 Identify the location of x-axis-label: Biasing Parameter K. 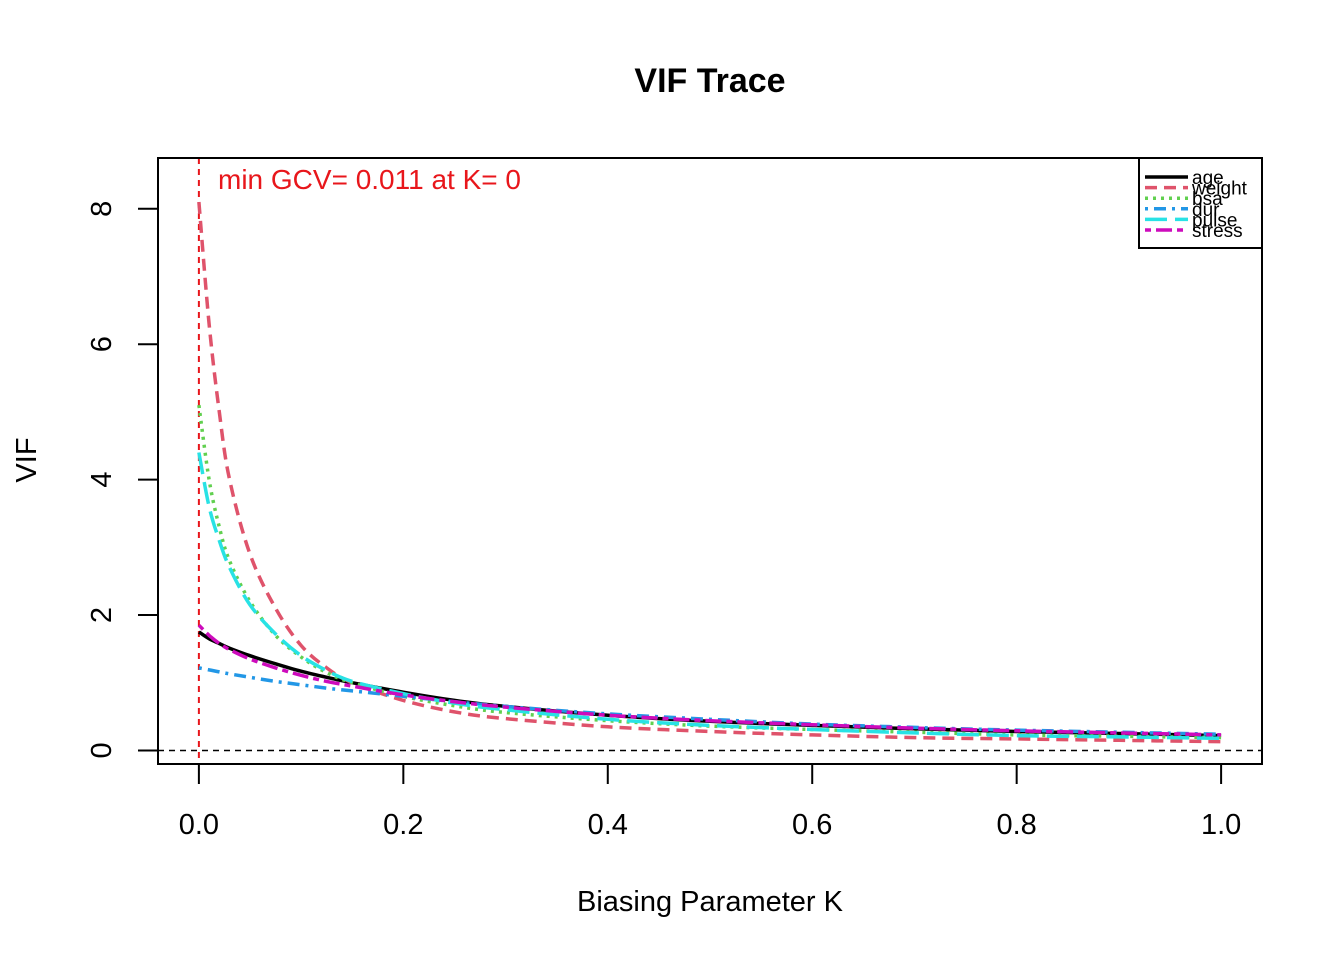
(710, 902).